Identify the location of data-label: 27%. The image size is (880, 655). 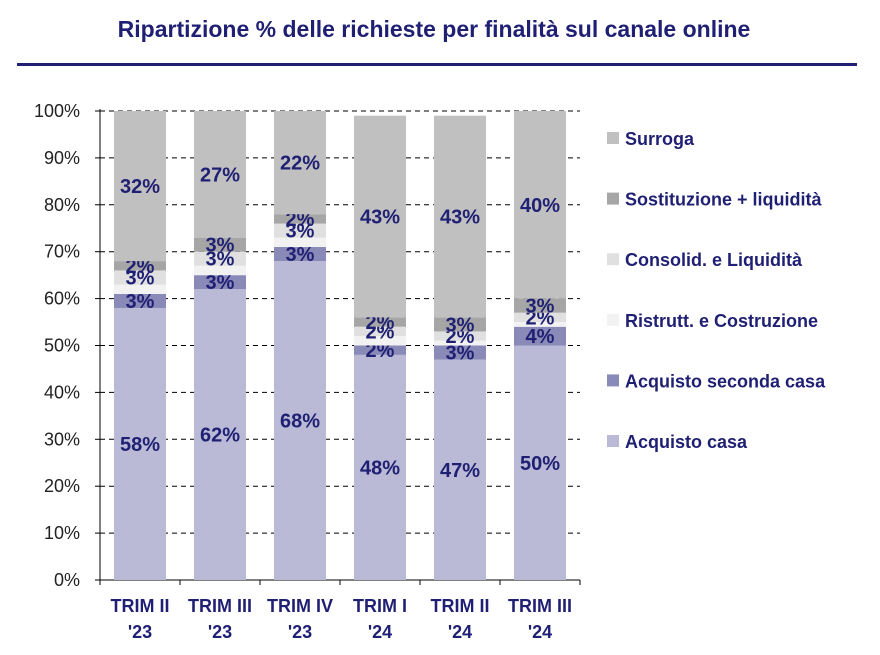
(220, 175).